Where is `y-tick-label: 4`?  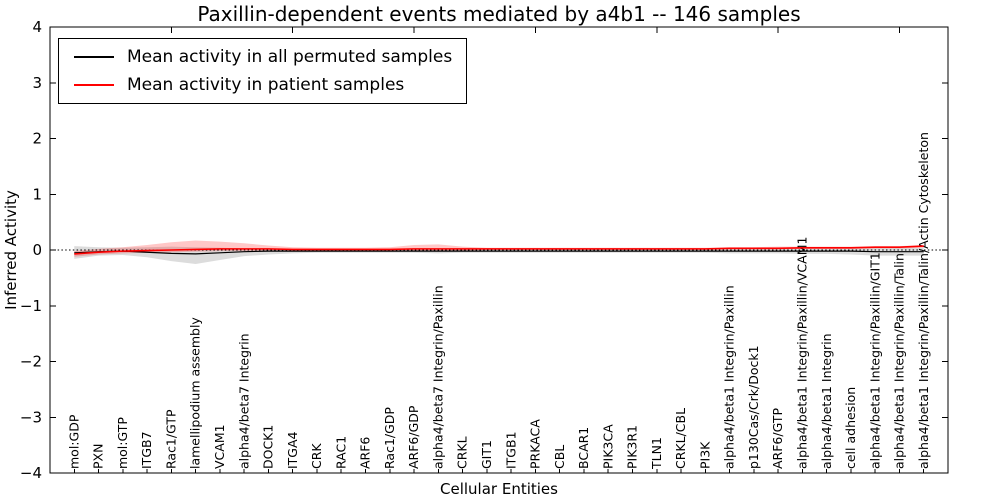
y-tick-label: 4 is located at coordinates (37, 27).